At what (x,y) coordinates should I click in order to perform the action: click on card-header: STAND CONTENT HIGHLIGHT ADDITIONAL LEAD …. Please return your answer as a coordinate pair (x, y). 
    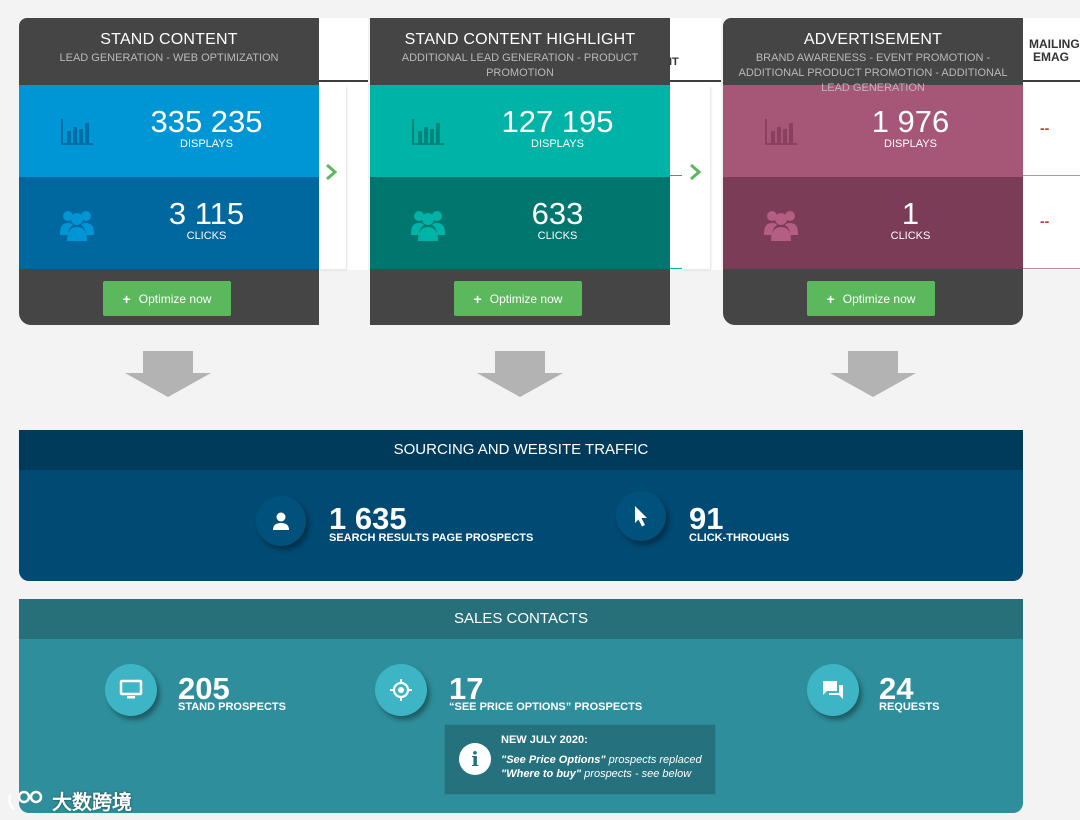
    Looking at the image, I should click on (520, 51).